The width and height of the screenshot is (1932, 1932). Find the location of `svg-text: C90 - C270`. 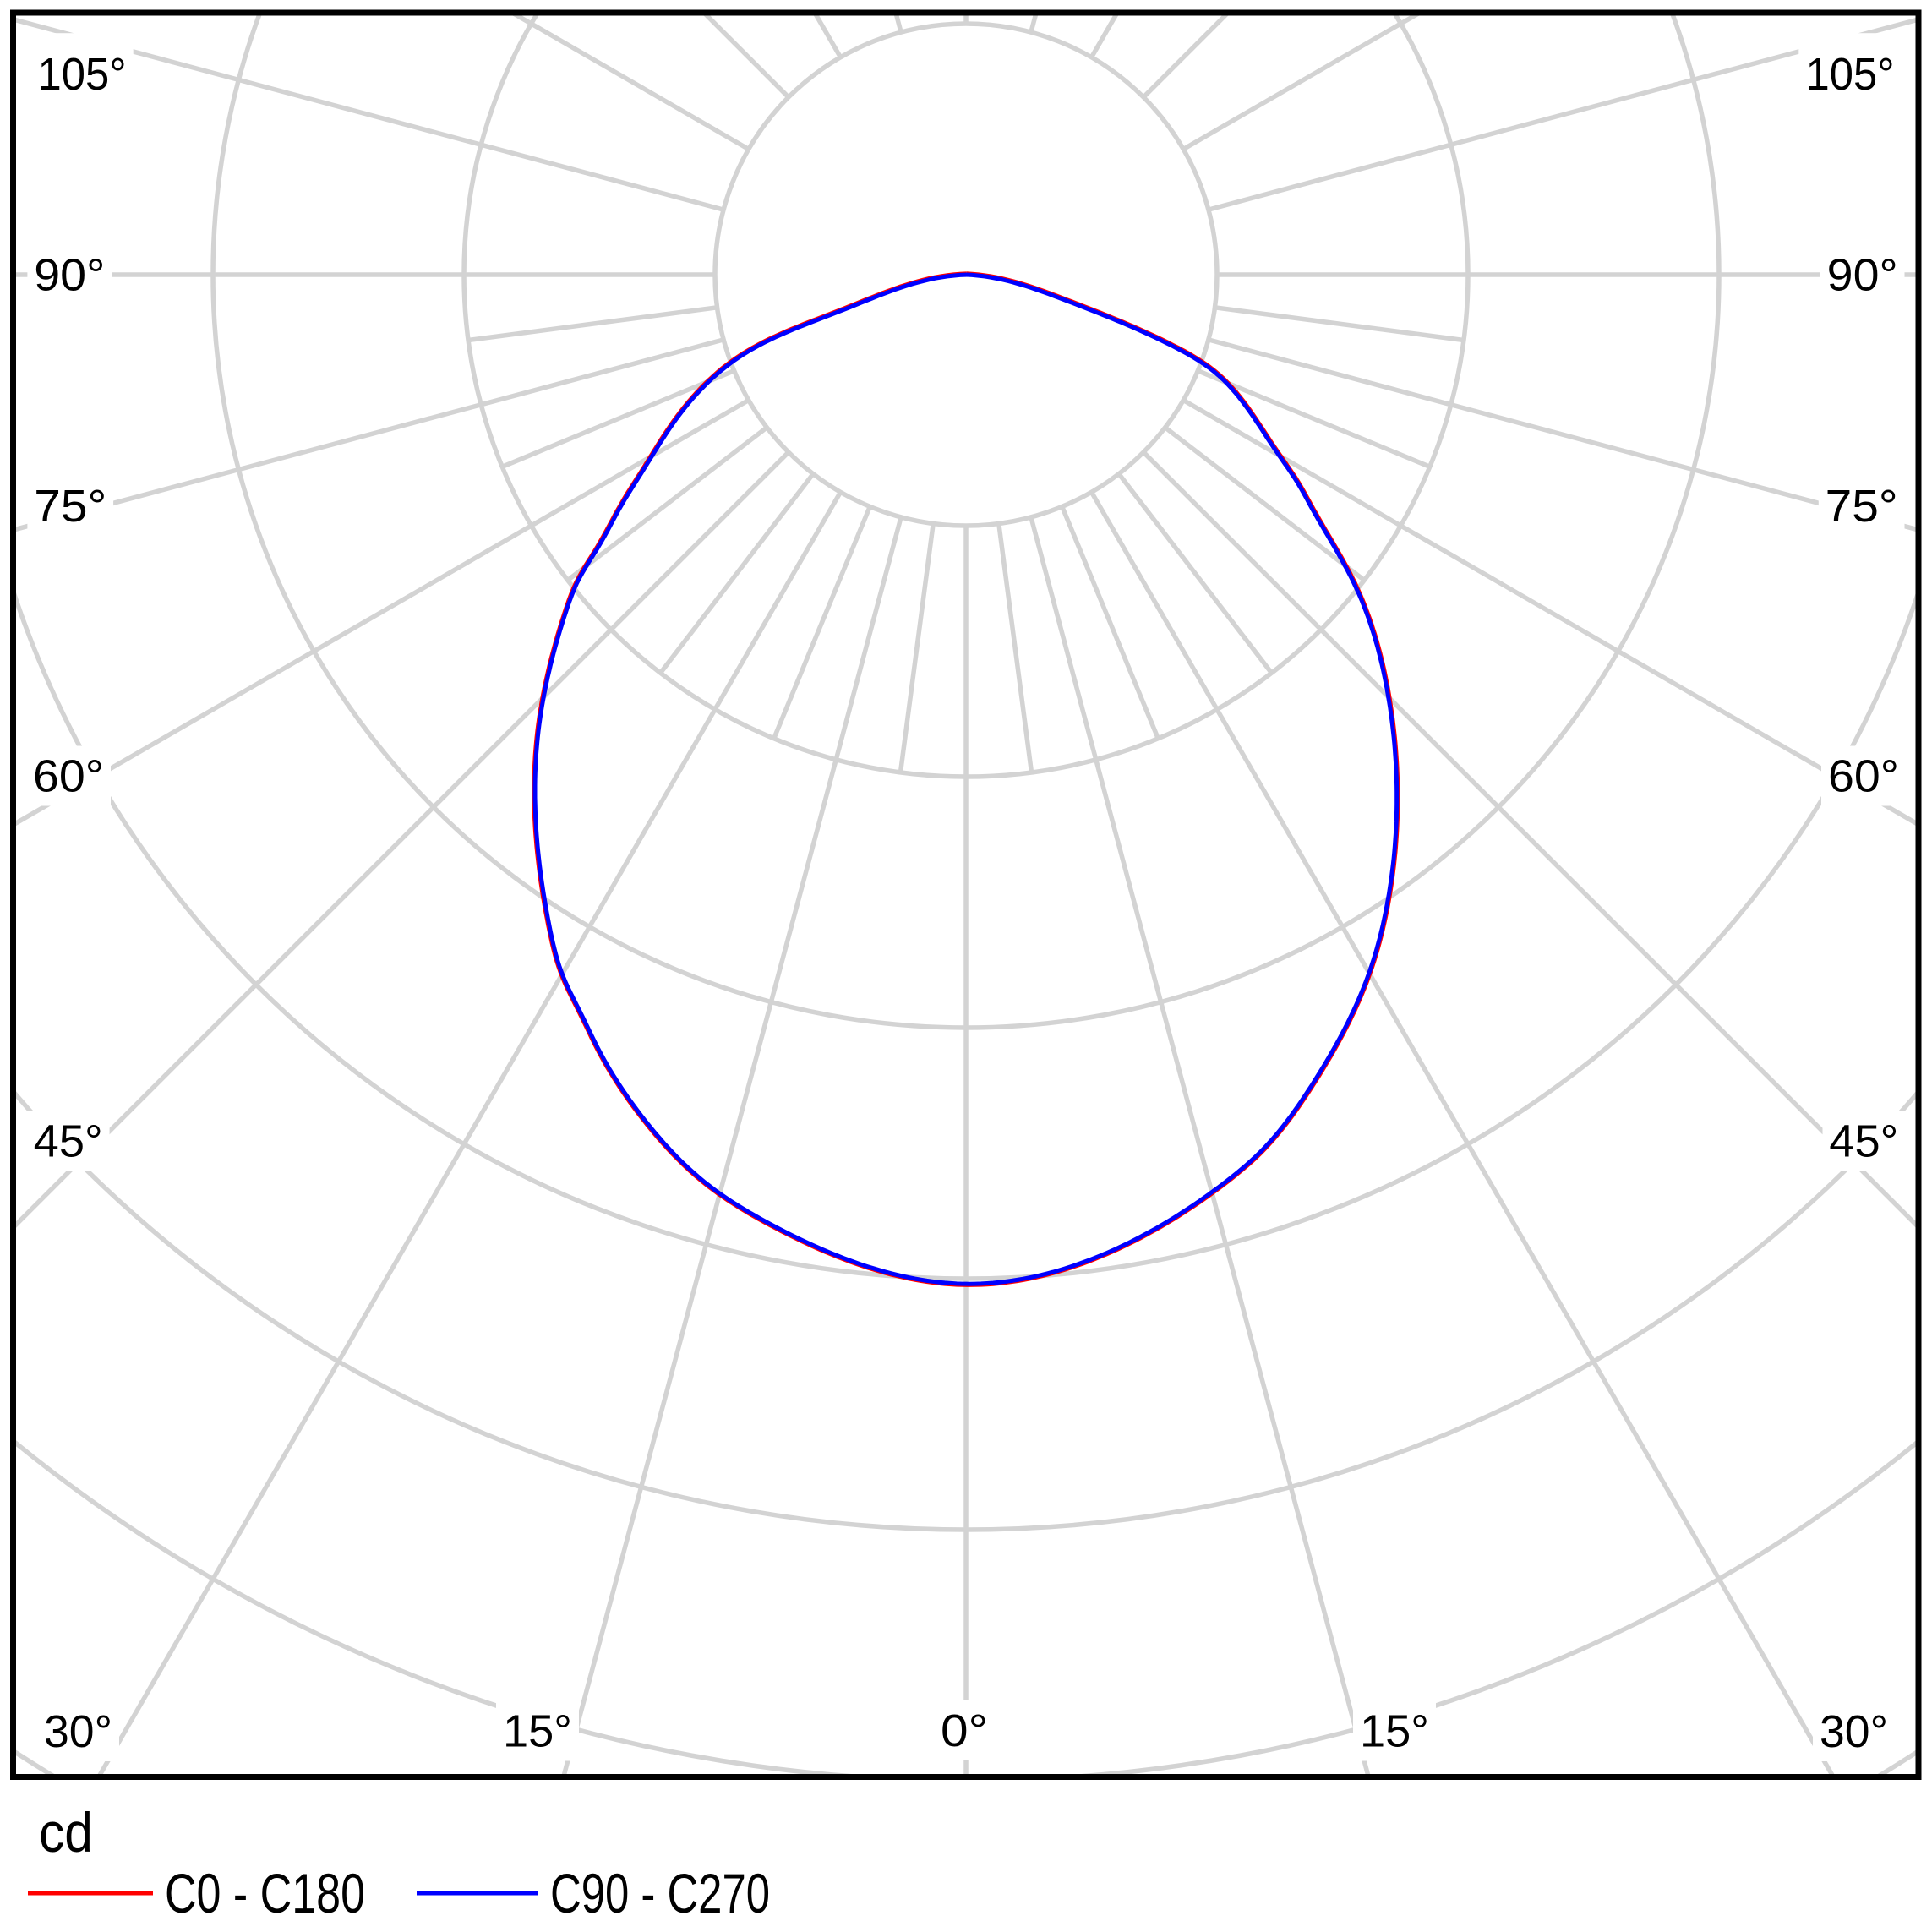

svg-text: C90 - C270 is located at coordinates (660, 1893).